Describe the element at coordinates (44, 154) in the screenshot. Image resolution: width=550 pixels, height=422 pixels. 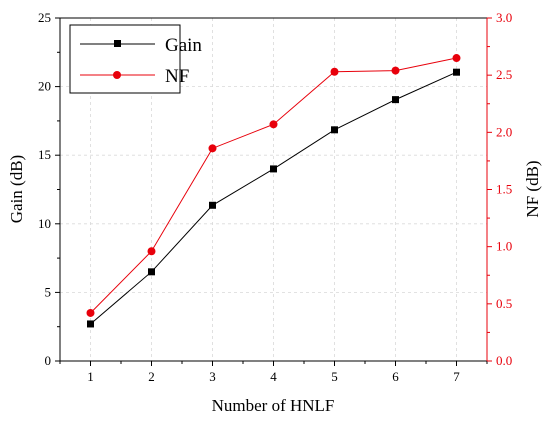
I see `y-left-tick-label-3: 15` at that location.